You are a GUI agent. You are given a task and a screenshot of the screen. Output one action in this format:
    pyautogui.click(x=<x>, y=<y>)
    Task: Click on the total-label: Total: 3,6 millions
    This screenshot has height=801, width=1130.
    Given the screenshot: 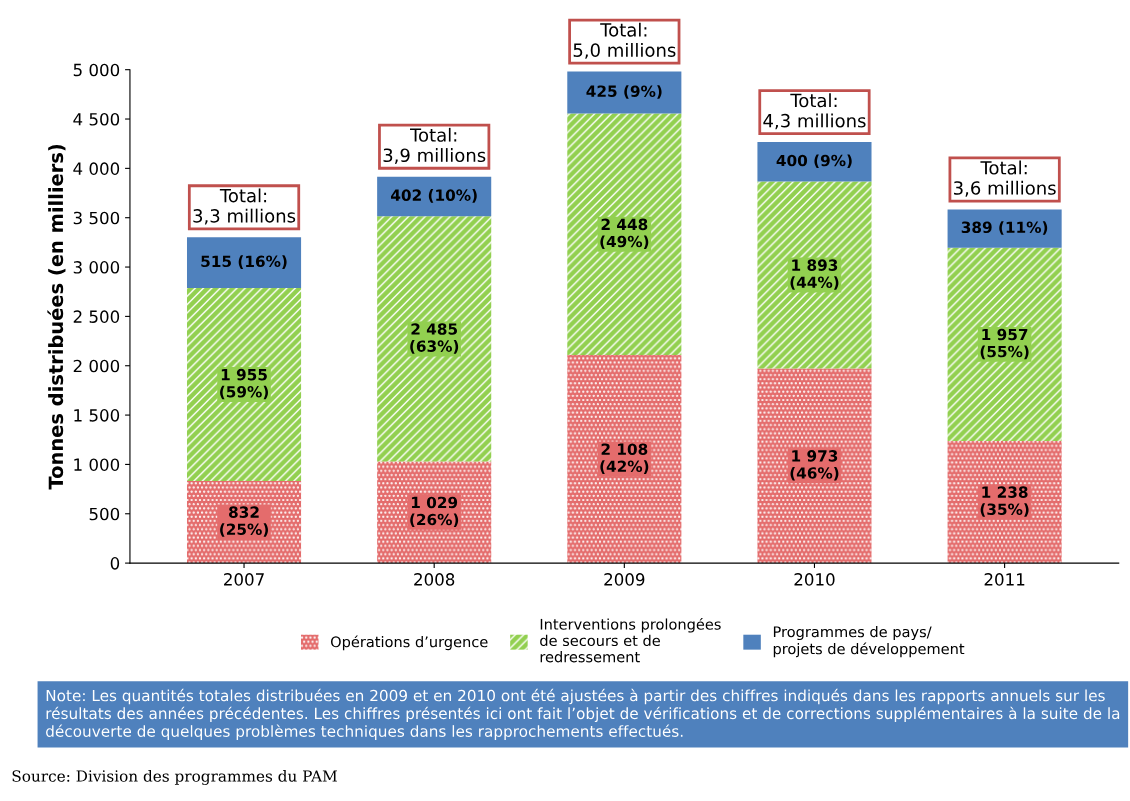 What is the action you would take?
    pyautogui.click(x=1004, y=178)
    